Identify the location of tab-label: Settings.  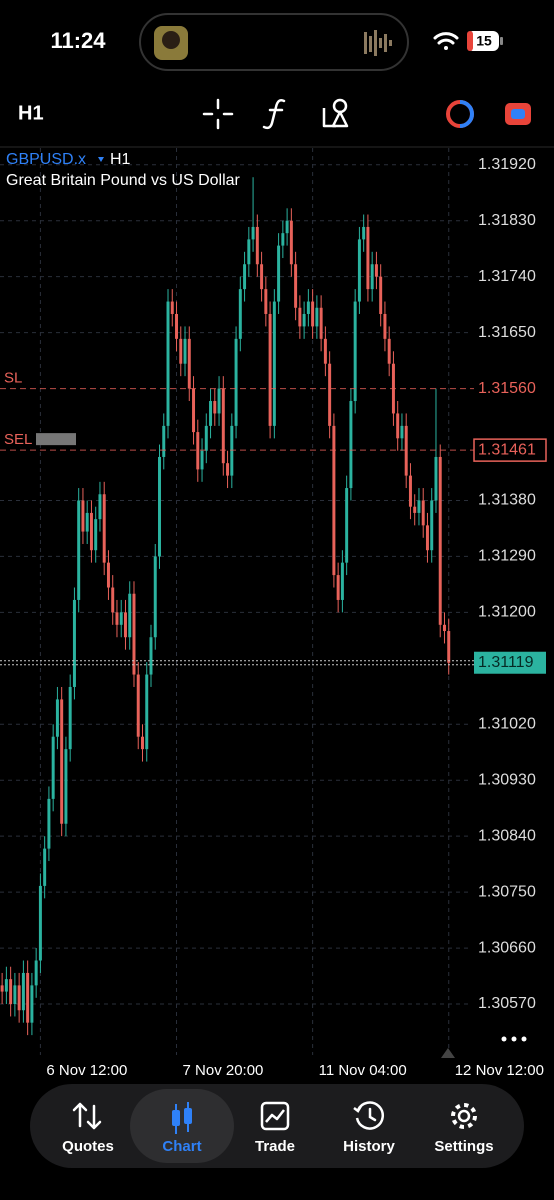
(463, 1146).